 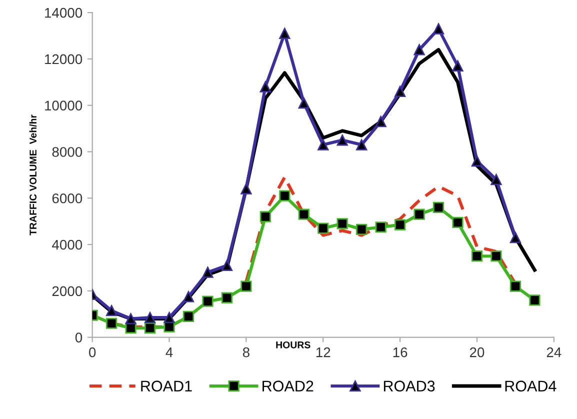 What do you see at coordinates (92, 352) in the screenshot?
I see `x-tick-label: 0` at bounding box center [92, 352].